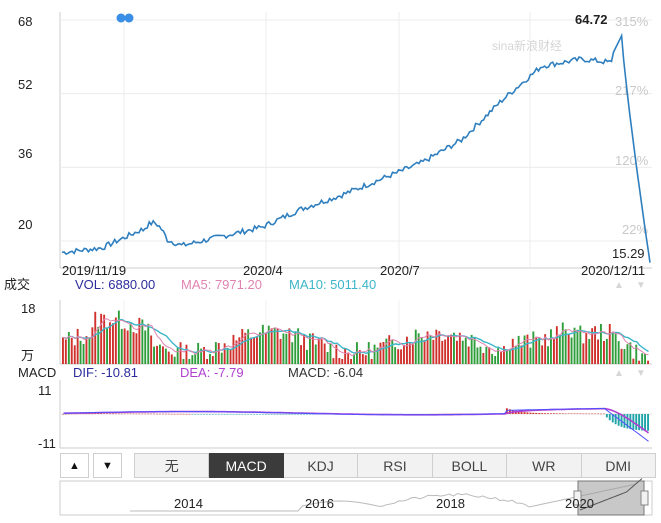 This screenshot has height=523, width=661. I want to click on indicator-prev-button: ▲, so click(74, 465).